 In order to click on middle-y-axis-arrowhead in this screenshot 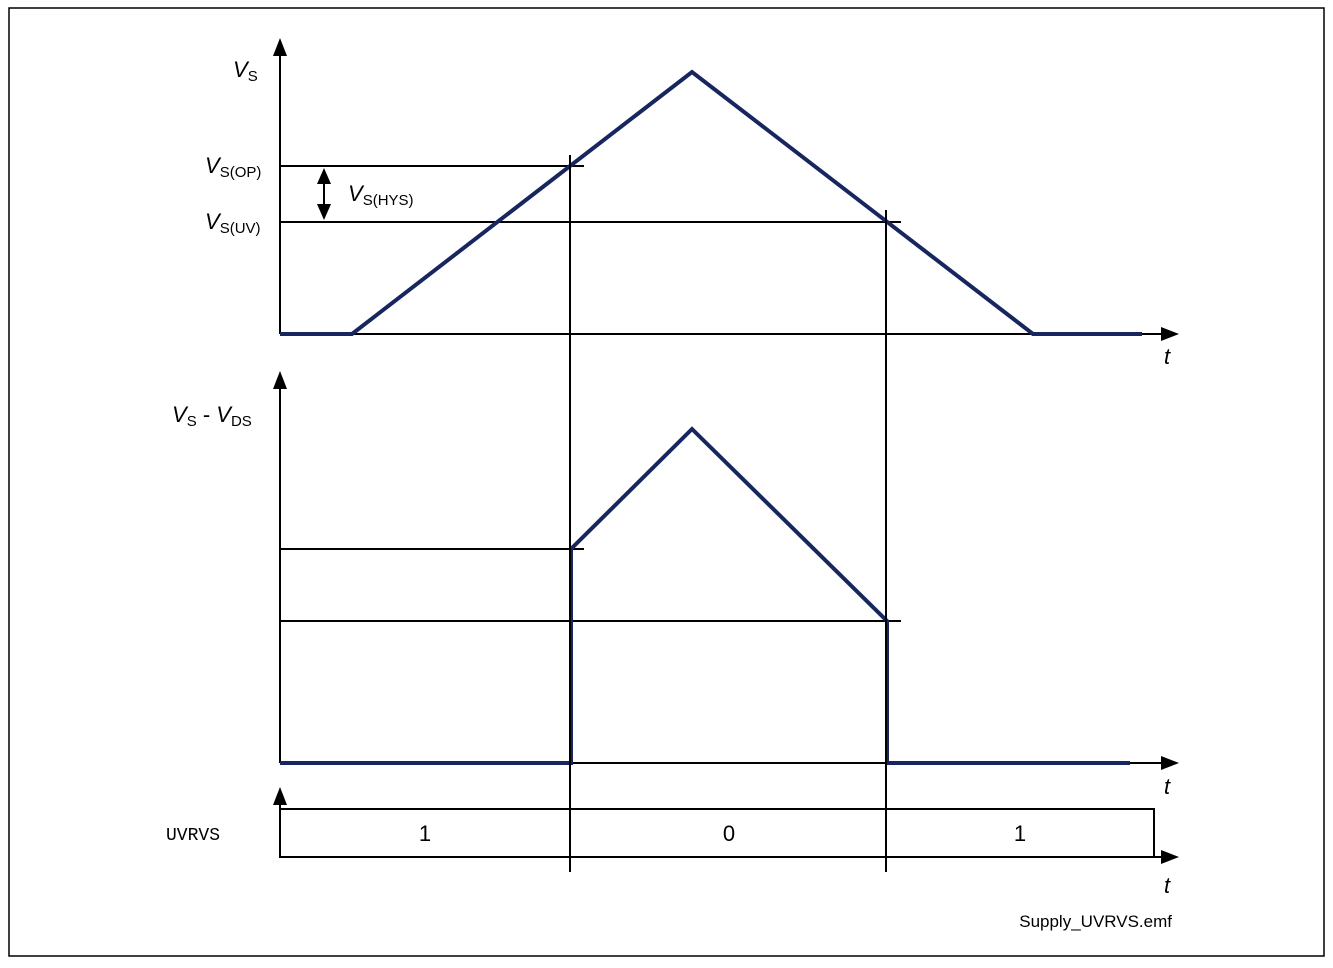, I will do `click(280, 380)`.